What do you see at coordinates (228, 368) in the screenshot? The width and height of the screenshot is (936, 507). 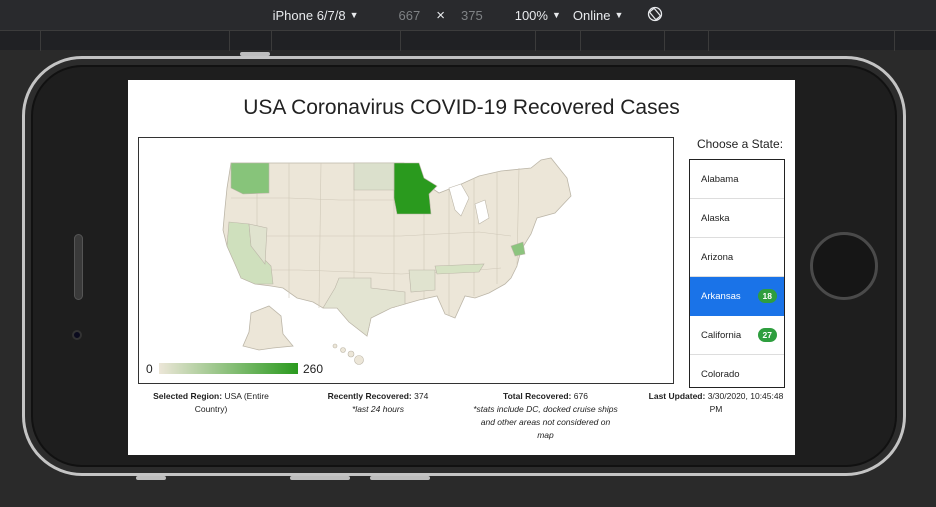 I see `legend-gradient` at bounding box center [228, 368].